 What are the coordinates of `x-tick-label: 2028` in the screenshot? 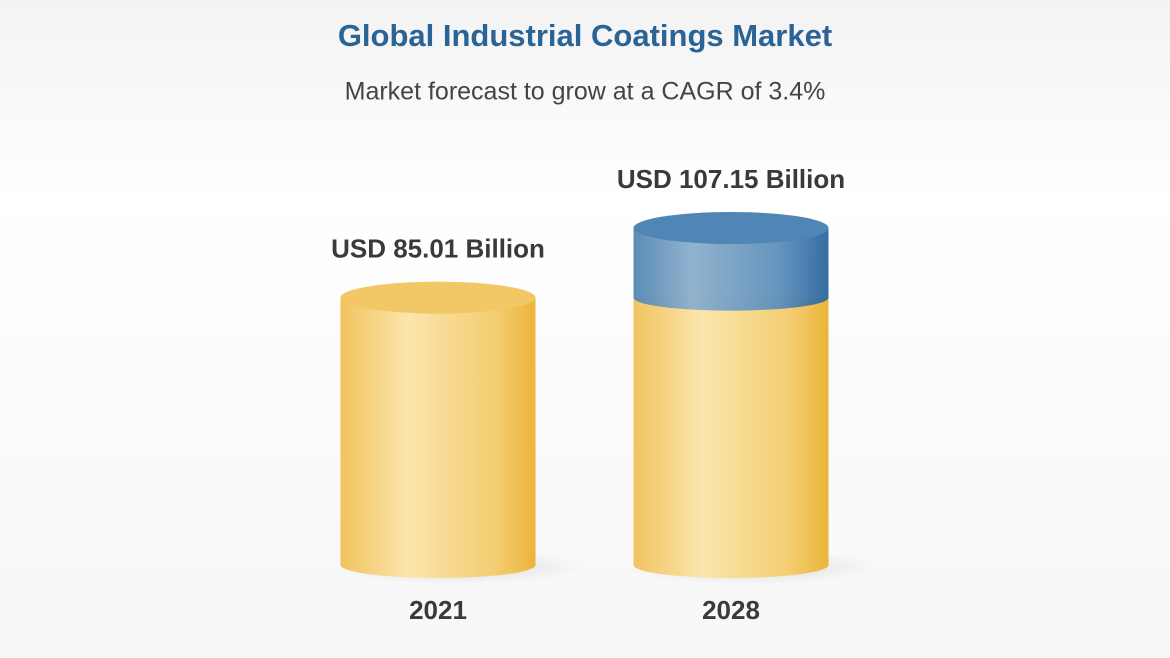 It's located at (731, 610).